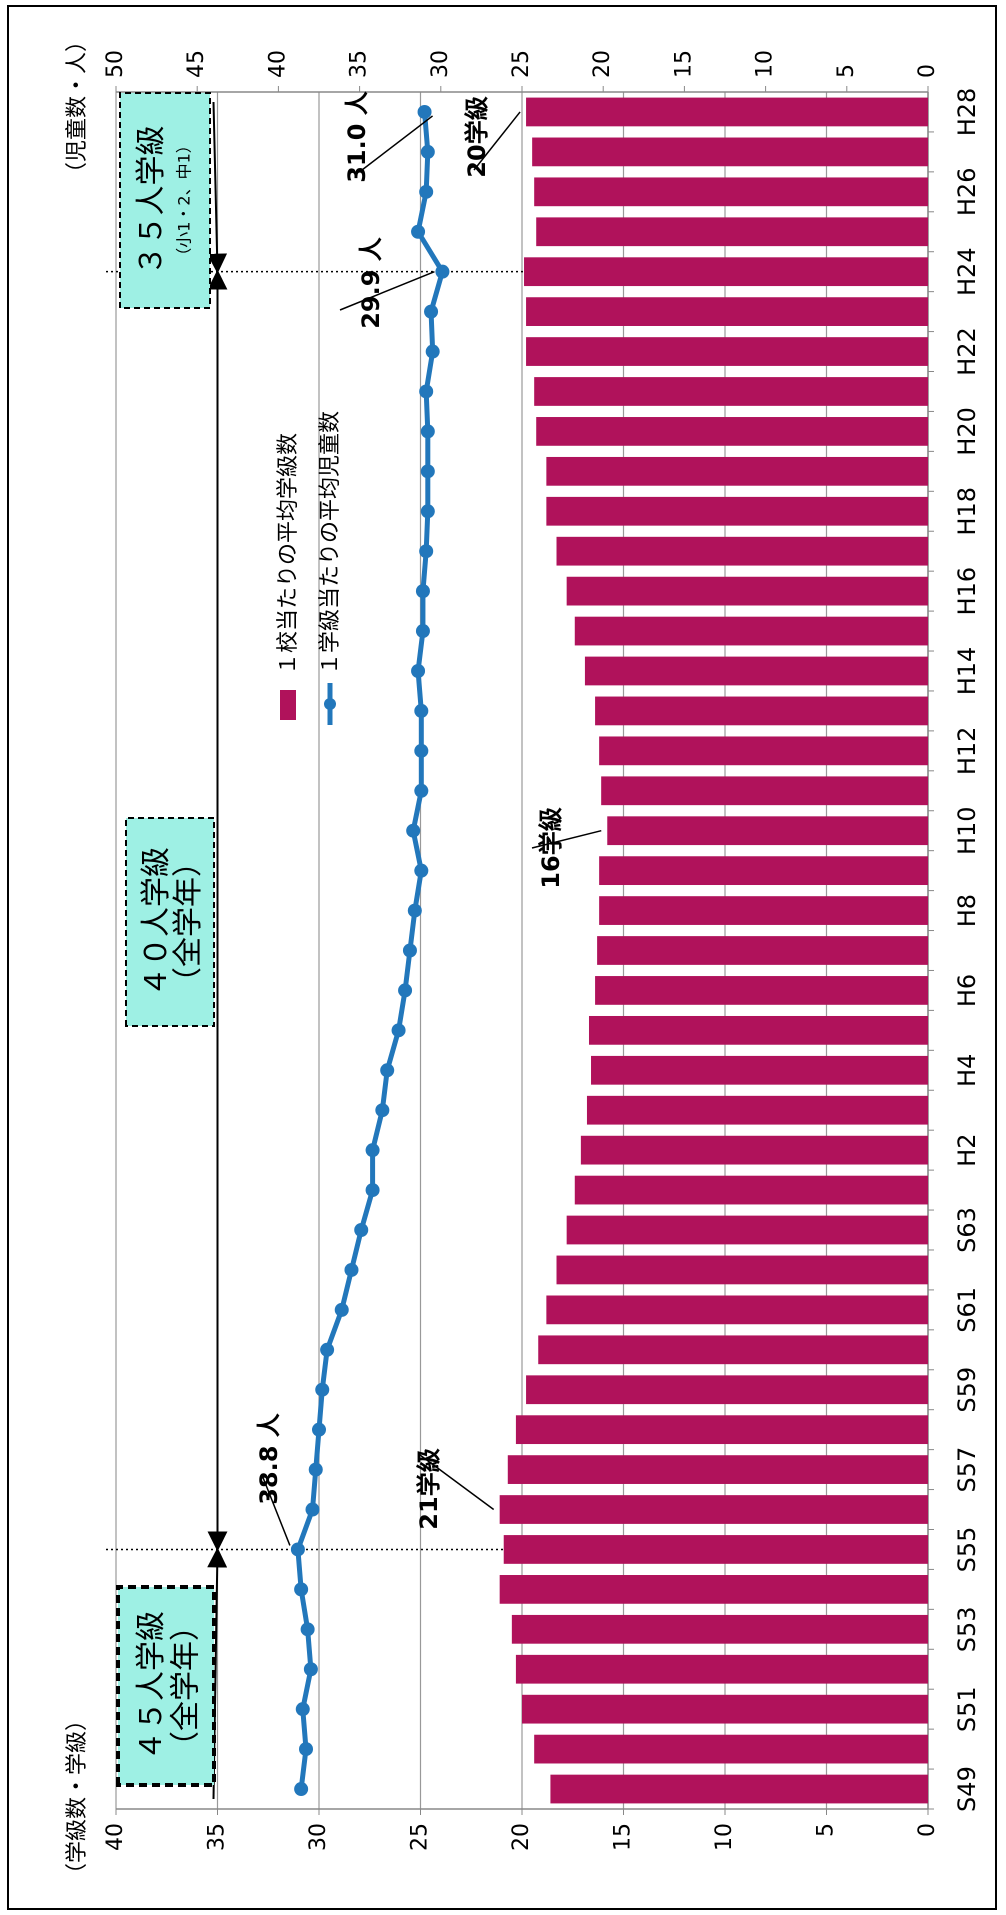  I want to click on y-tick-label: 5, so click(826, 1830).